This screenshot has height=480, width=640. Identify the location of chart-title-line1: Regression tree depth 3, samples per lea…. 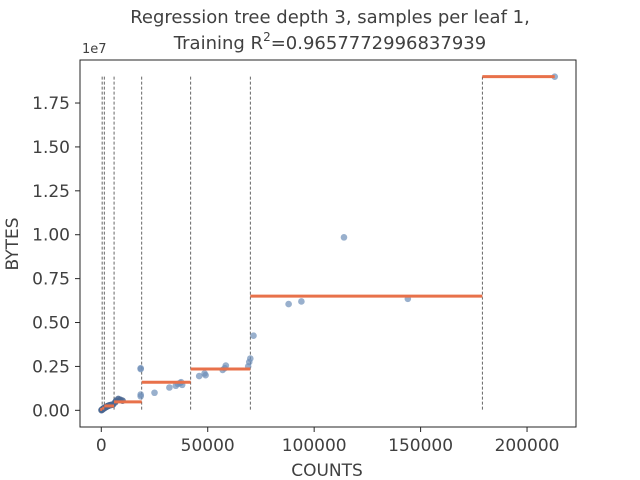
(330, 17).